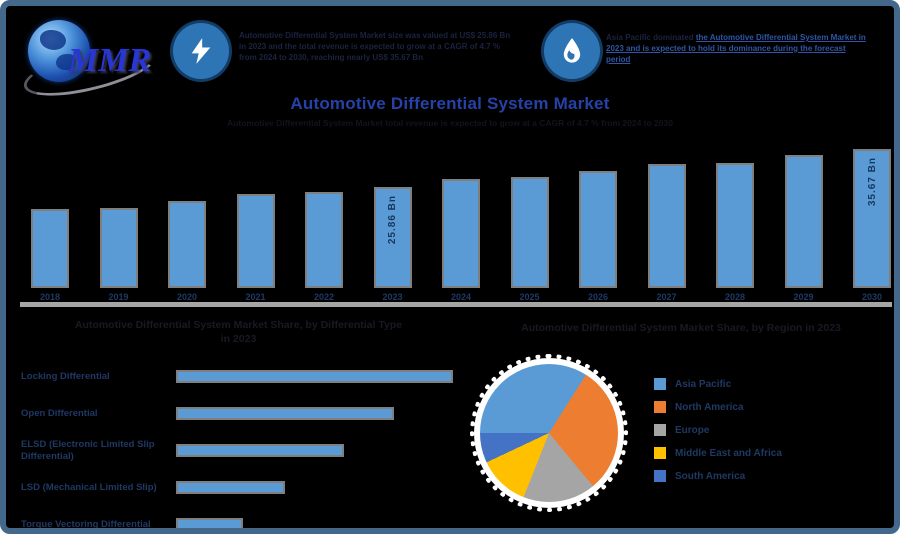  Describe the element at coordinates (703, 384) in the screenshot. I see `legend-label: Asia Pacific` at that location.